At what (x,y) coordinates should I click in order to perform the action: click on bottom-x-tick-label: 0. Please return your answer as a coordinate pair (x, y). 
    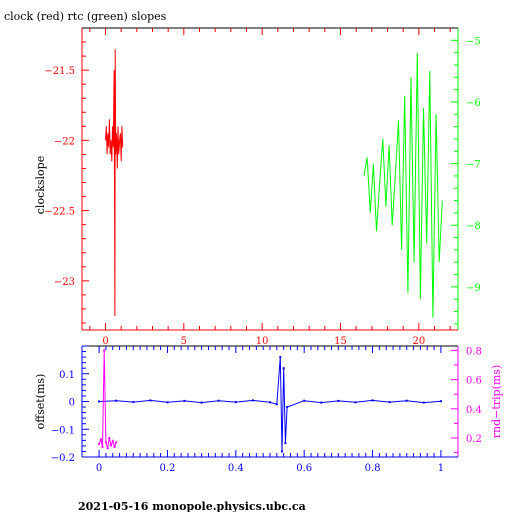
    Looking at the image, I should click on (99, 468).